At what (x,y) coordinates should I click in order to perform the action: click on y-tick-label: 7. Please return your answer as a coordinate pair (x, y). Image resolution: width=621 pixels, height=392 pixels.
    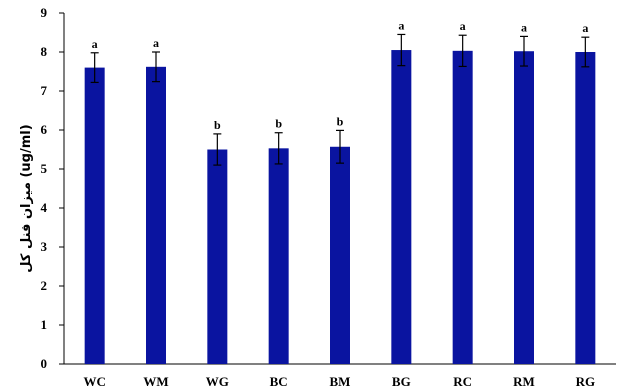
    Looking at the image, I should click on (44, 90).